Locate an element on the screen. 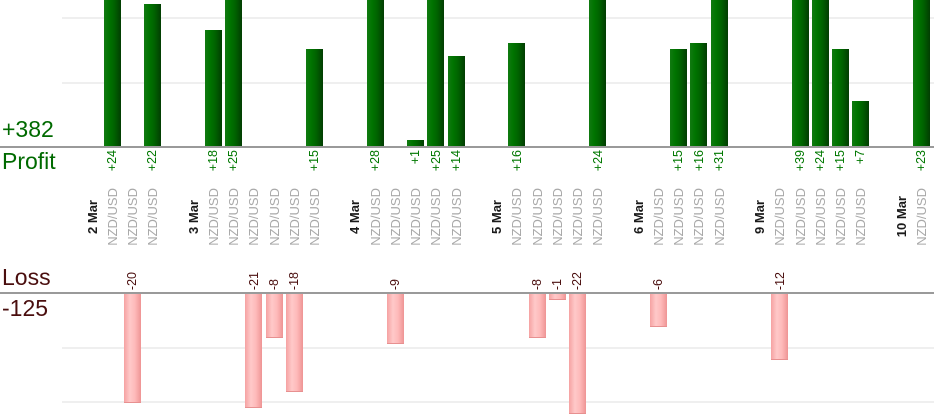  loss-value-label-text: -1 is located at coordinates (557, 284).